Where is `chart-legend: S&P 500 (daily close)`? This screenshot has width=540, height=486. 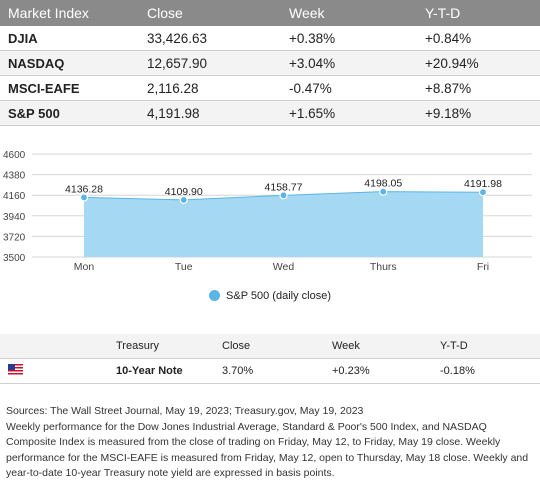
chart-legend: S&P 500 (daily close) is located at coordinates (270, 296).